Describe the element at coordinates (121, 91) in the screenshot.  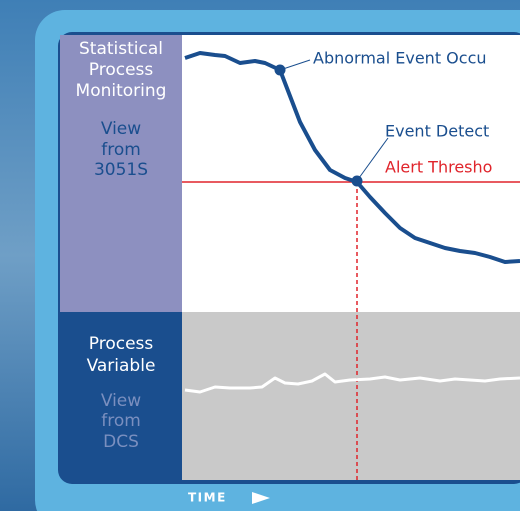
I see `label: Monitoring` at that location.